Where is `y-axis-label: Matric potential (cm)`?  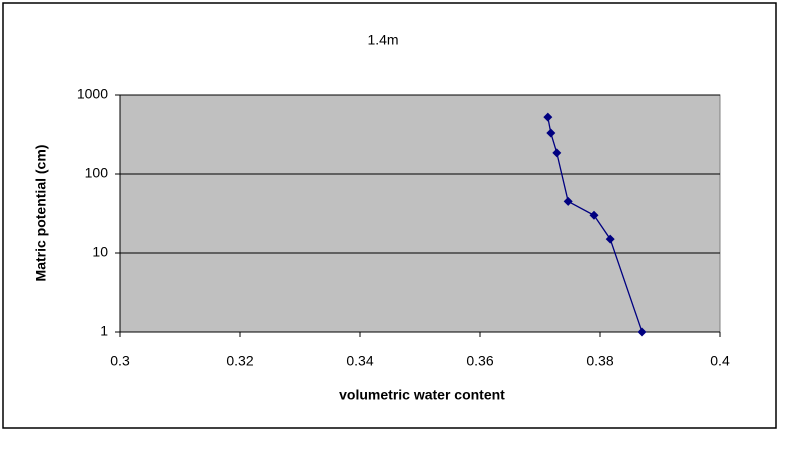 y-axis-label: Matric potential (cm) is located at coordinates (41, 213).